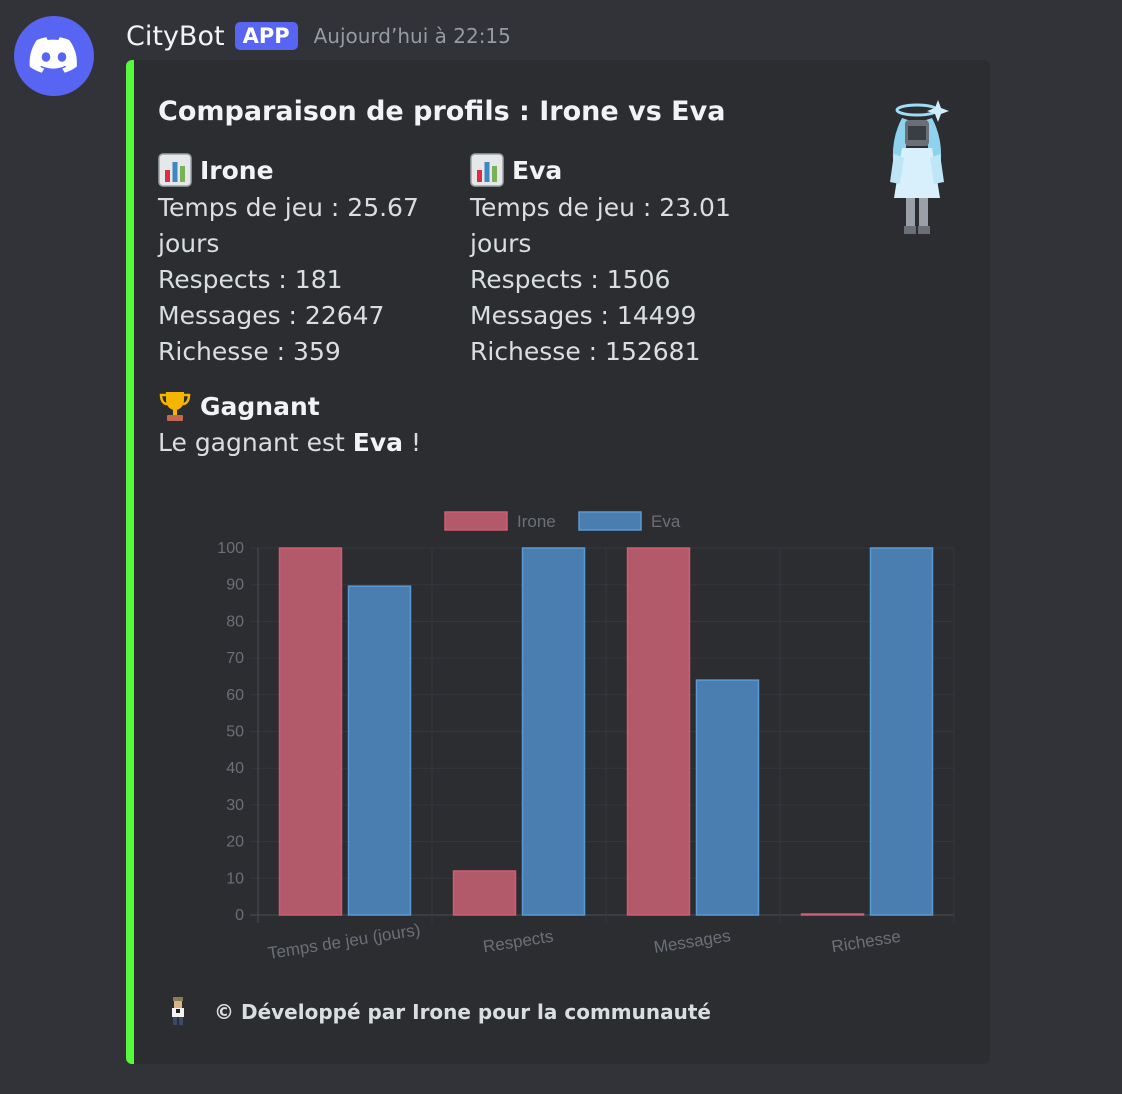  I want to click on field-line: Messages : 14499, so click(583, 315).